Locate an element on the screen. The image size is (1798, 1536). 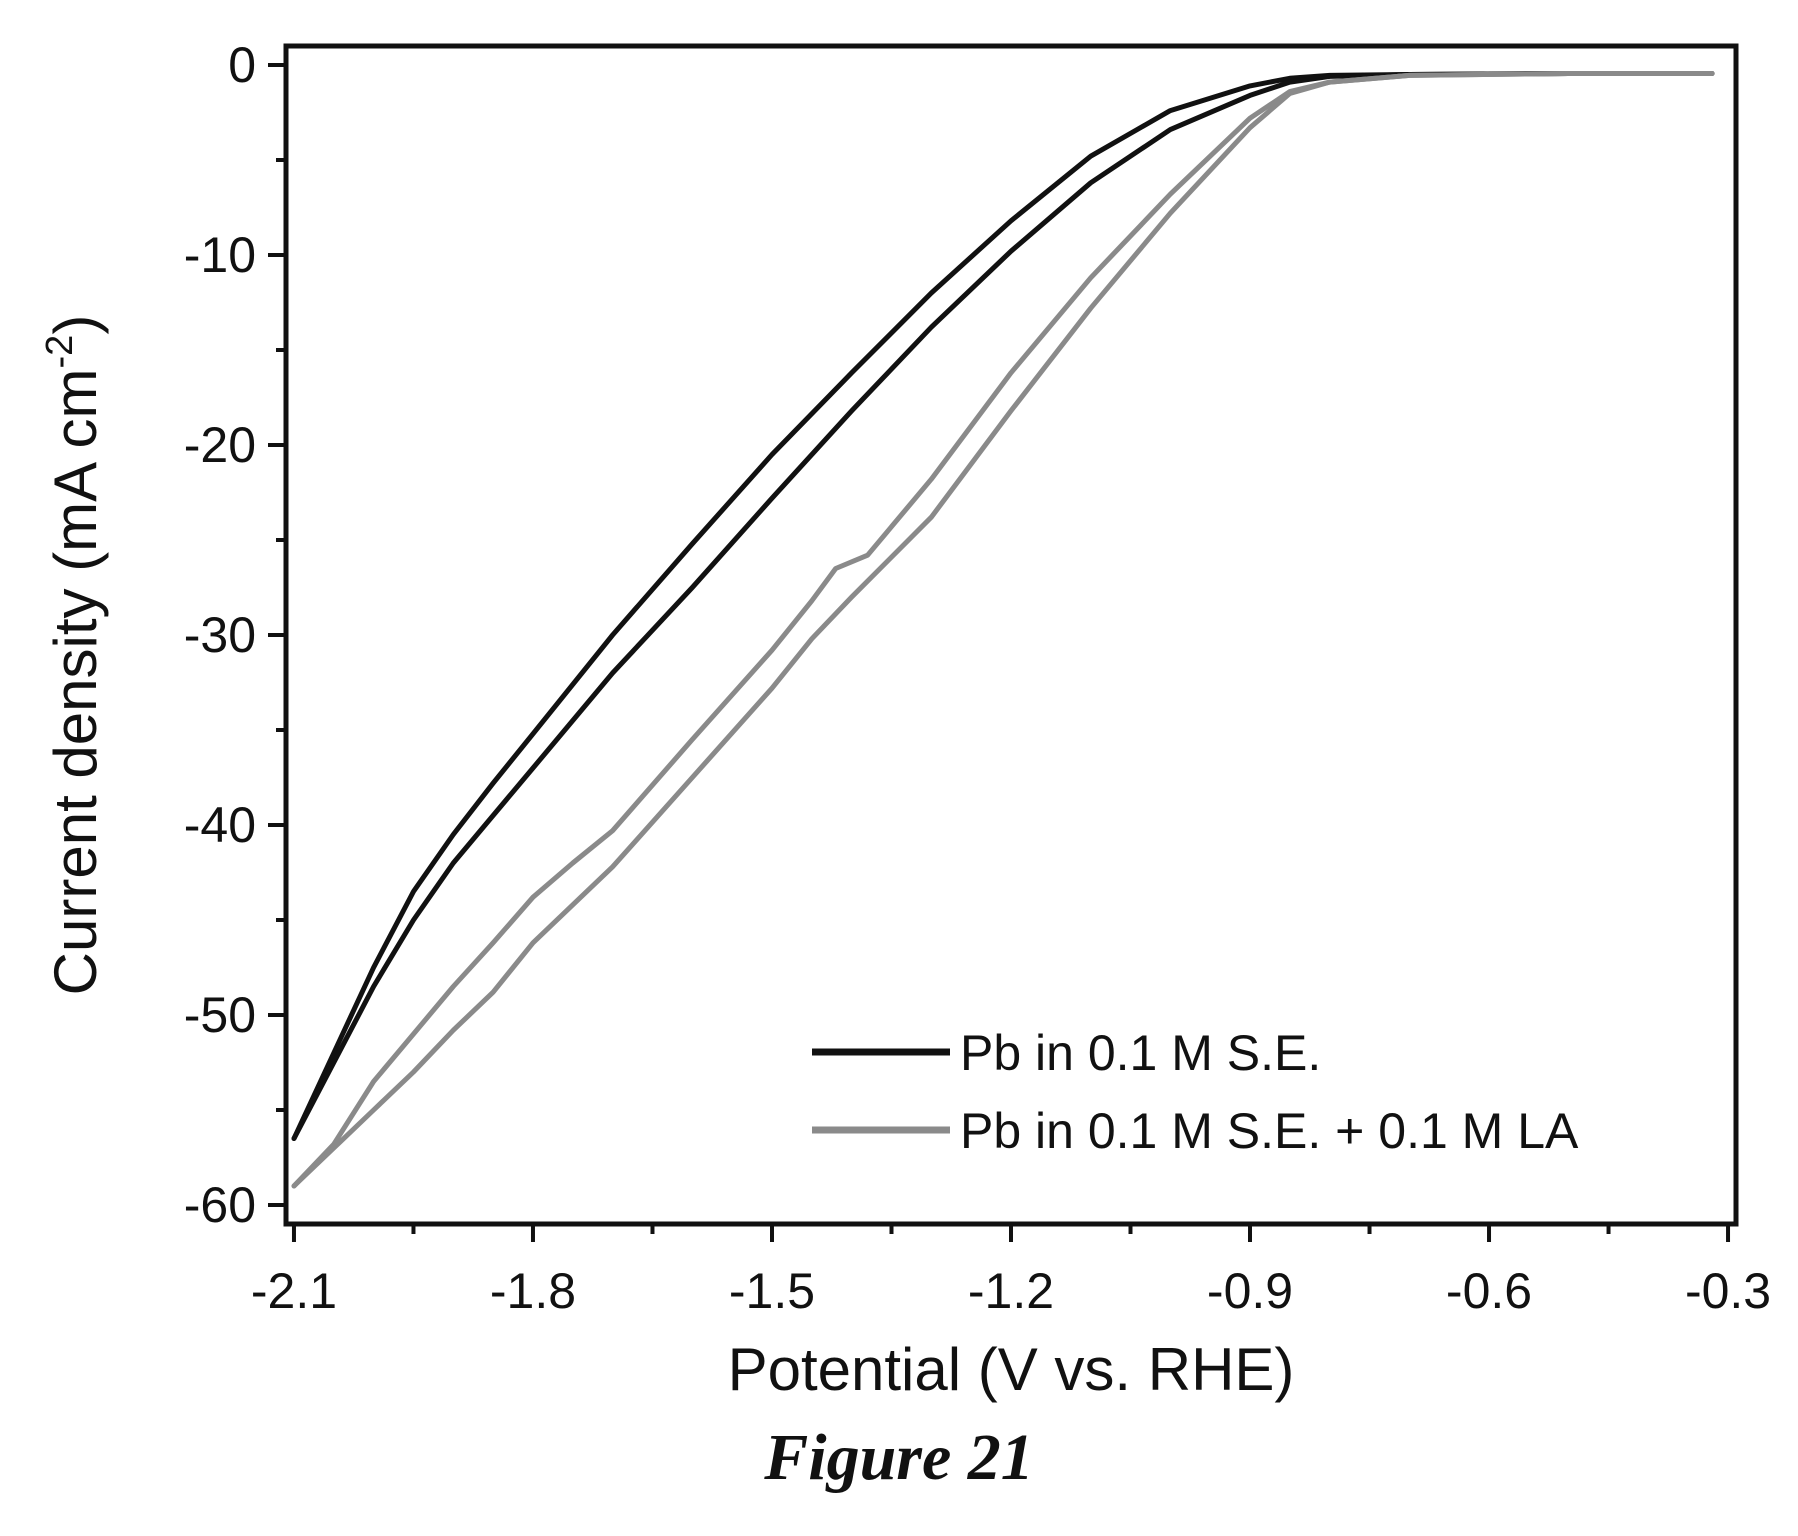
x-tick-label: -0.9 is located at coordinates (1250, 1291).